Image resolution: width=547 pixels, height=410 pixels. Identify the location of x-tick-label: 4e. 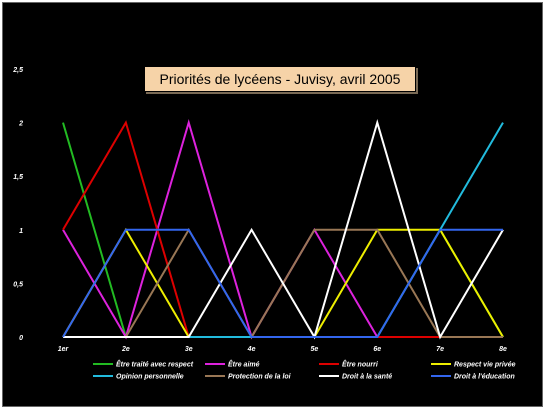
(251, 349).